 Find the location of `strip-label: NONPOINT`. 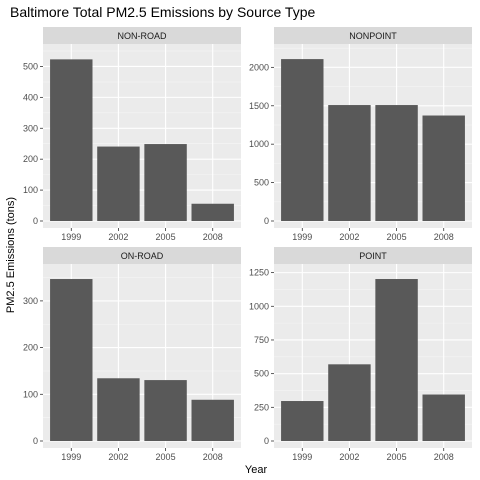

strip-label: NONPOINT is located at coordinates (373, 36).